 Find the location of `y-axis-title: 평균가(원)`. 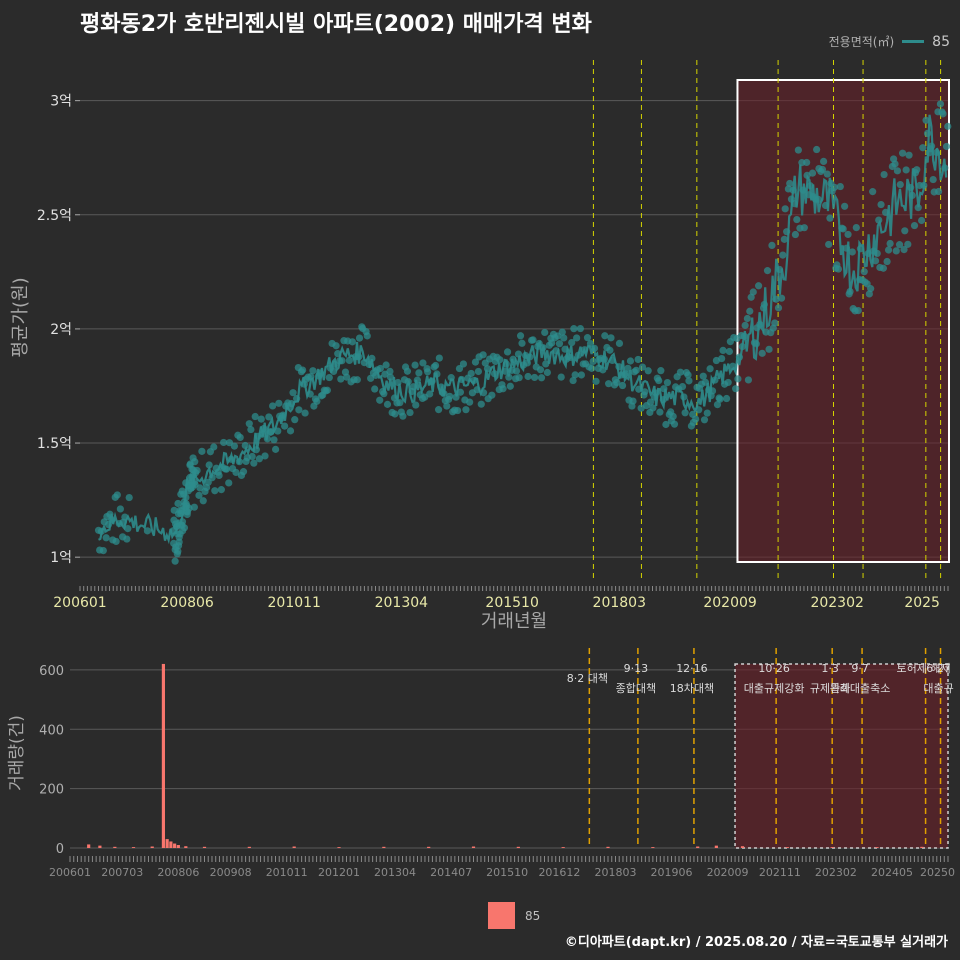

y-axis-title: 평균가(원) is located at coordinates (20, 317).